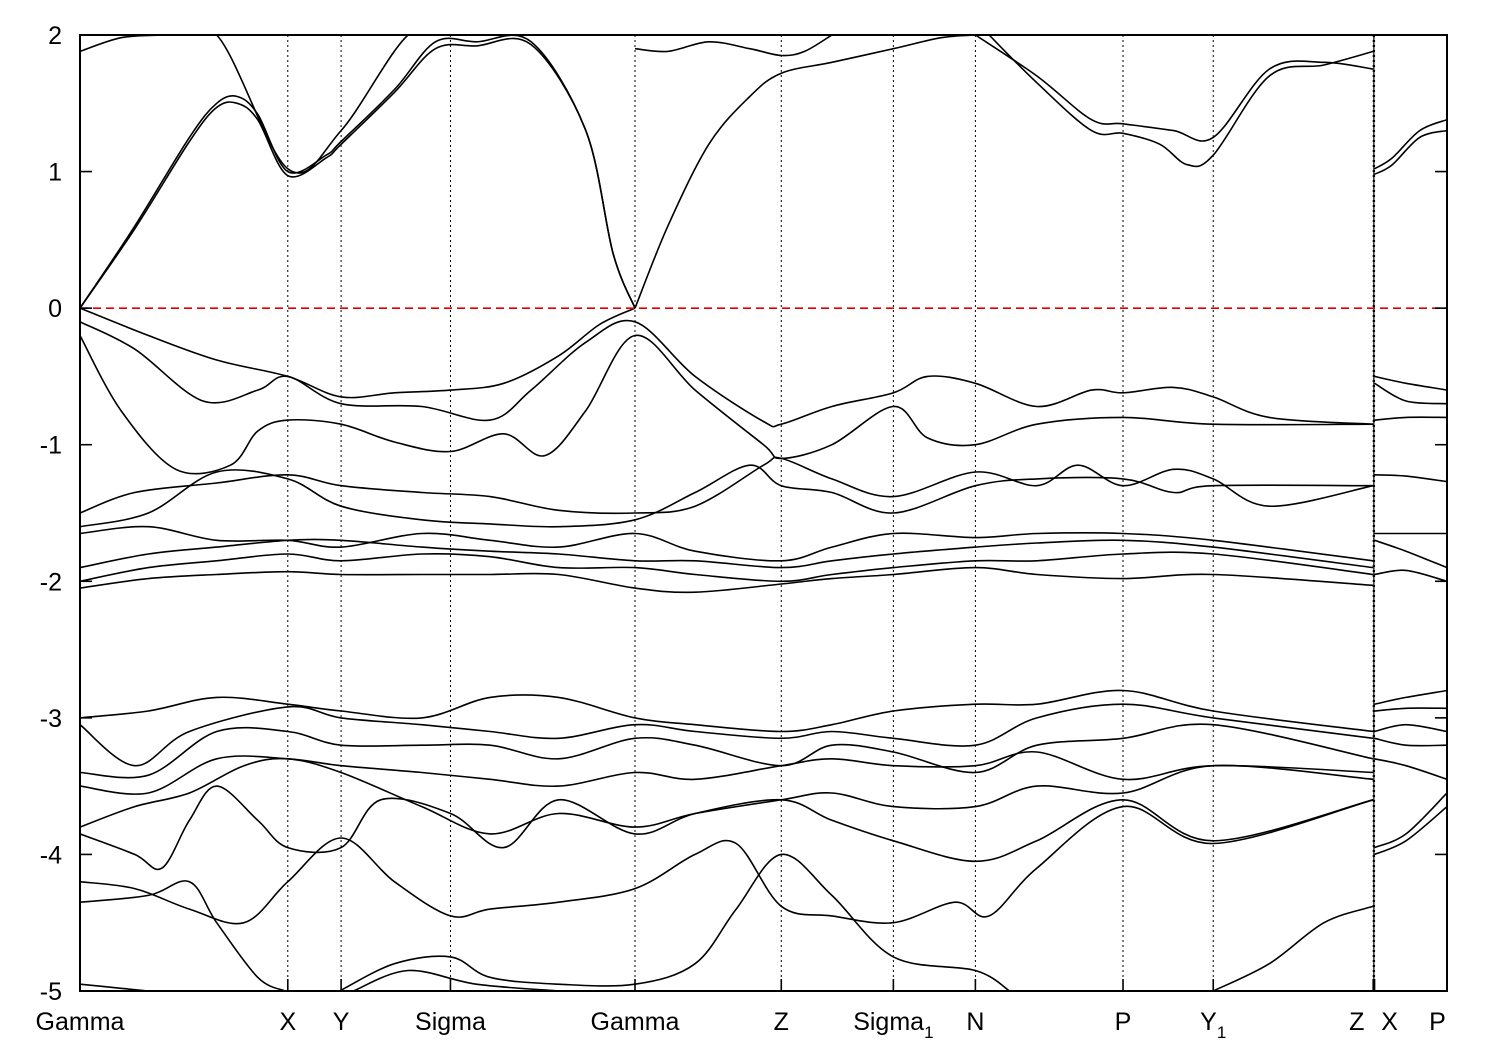 This screenshot has width=1500, height=1050. I want to click on x-tick-label-4: Gamma, so click(635, 1022).